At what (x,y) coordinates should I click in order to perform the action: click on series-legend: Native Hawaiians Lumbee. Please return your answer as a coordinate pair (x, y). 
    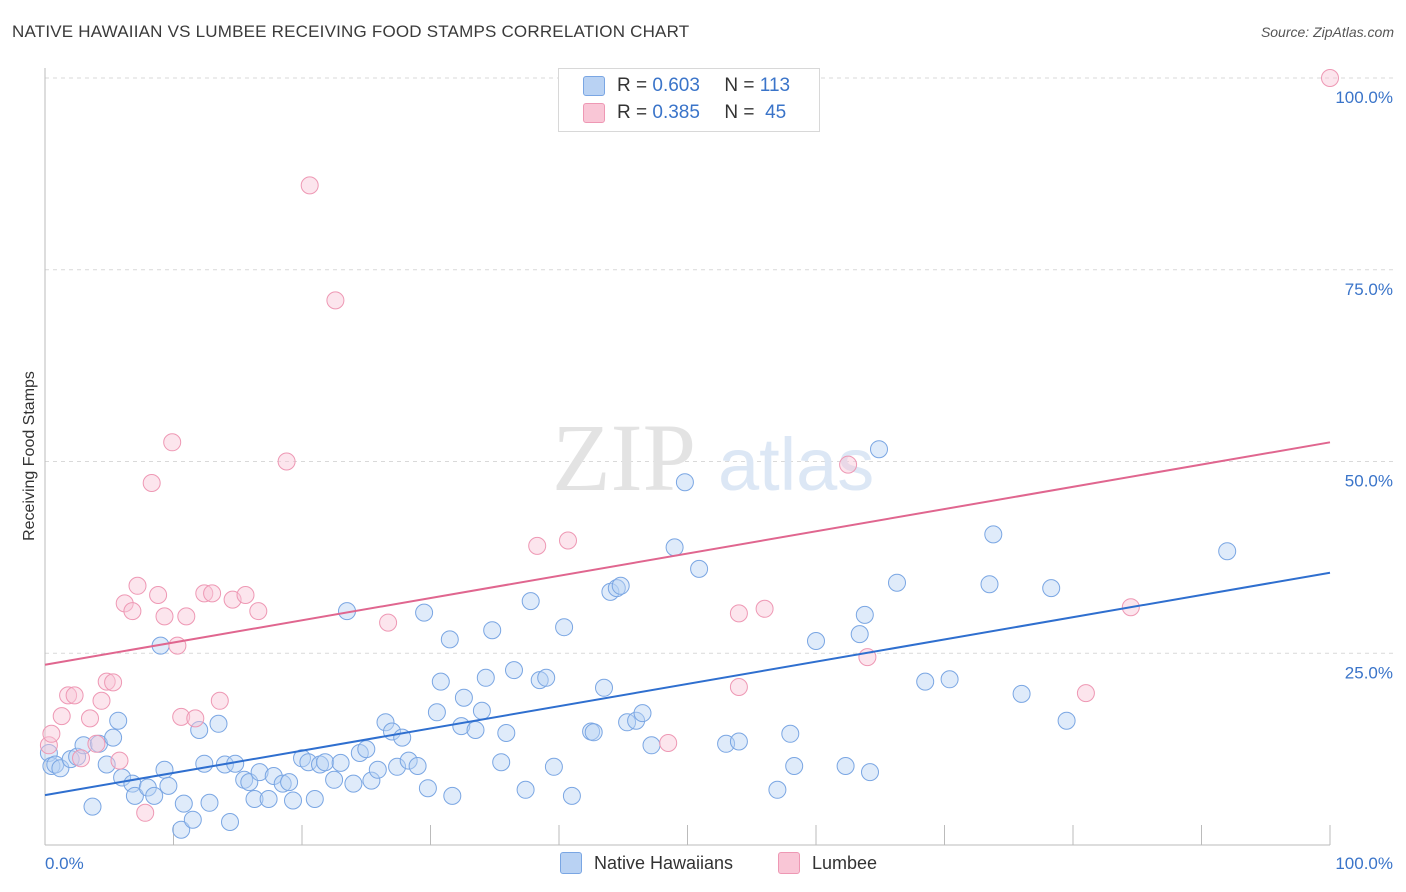
    Looking at the image, I should click on (703, 864).